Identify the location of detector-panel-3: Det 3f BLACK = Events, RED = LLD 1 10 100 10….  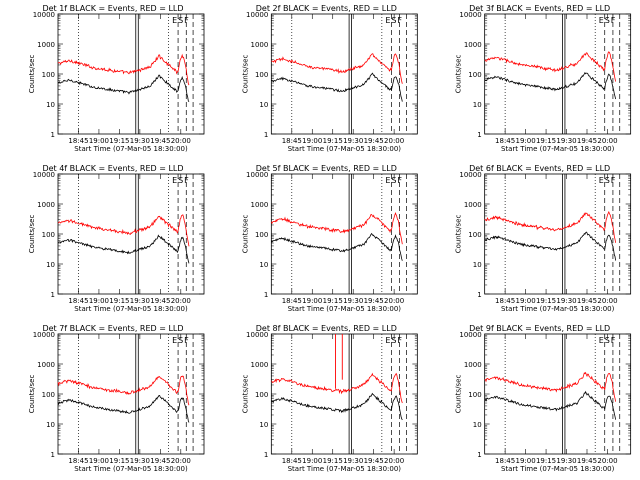
(543, 78).